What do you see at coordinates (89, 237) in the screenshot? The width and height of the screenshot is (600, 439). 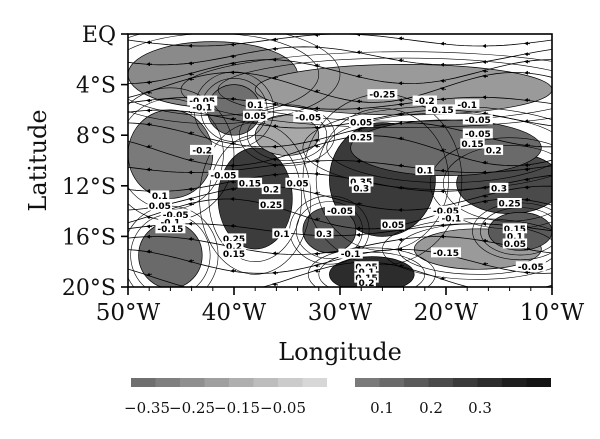 I see `y-tick-label: 16°S` at bounding box center [89, 237].